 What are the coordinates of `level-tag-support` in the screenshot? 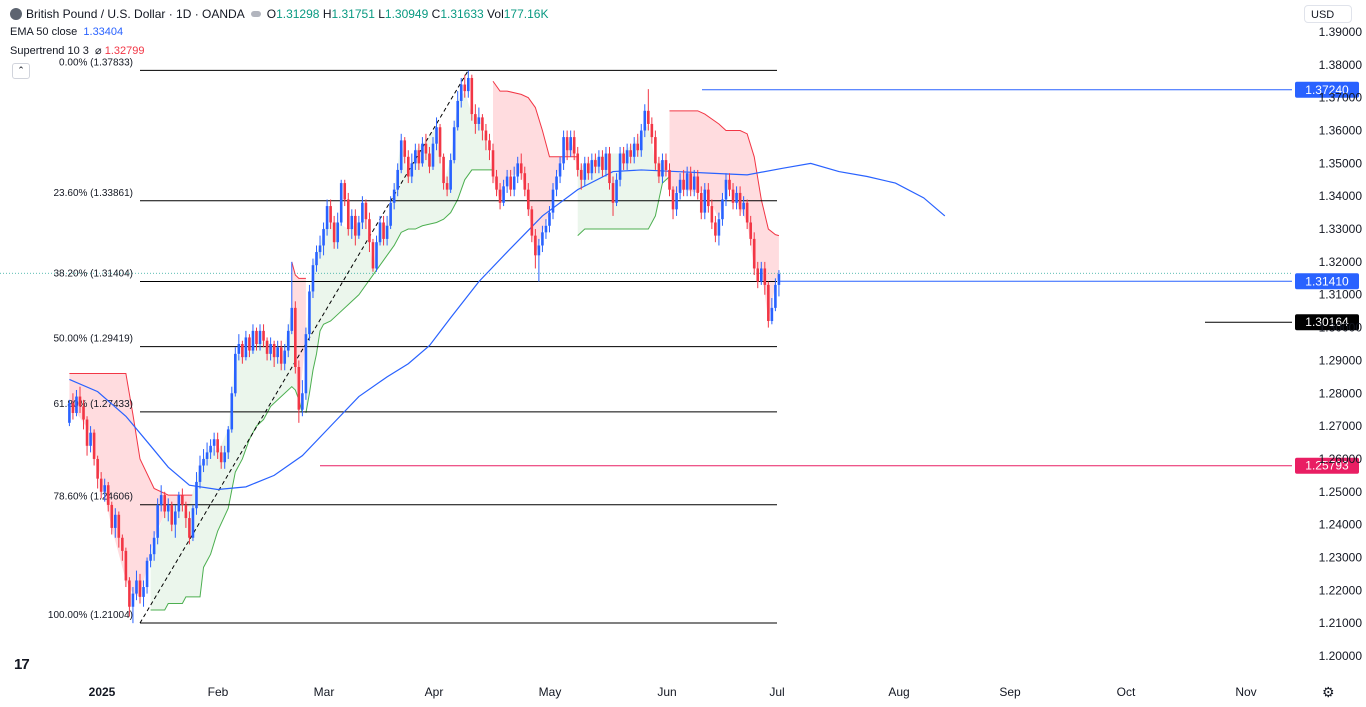 It's located at (1327, 322).